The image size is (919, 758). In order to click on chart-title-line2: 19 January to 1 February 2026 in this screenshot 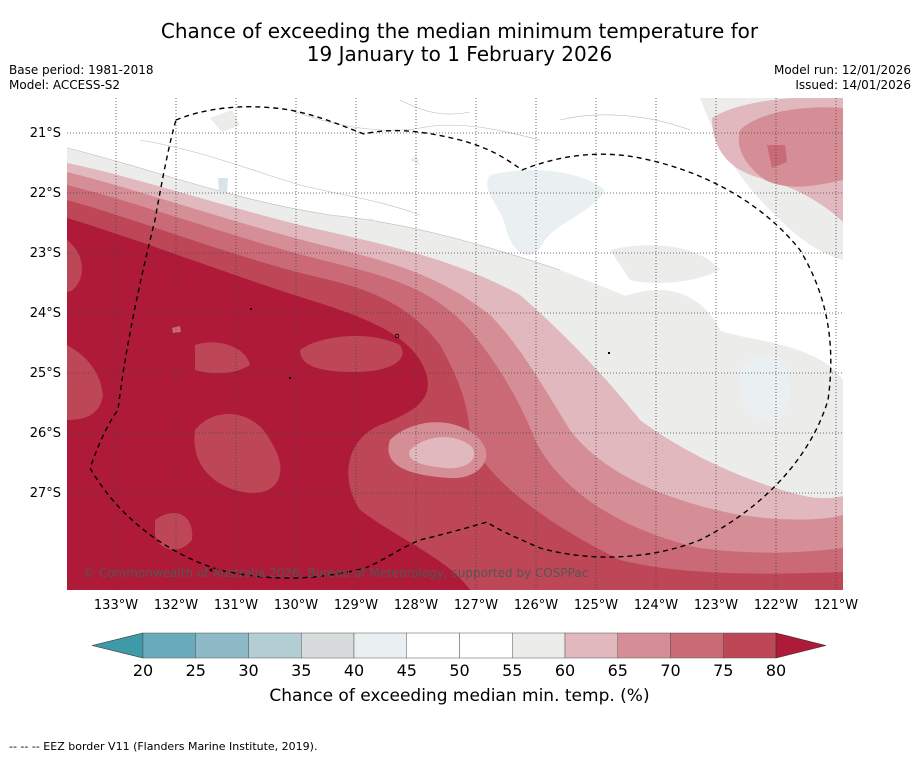, I will do `click(459, 54)`.